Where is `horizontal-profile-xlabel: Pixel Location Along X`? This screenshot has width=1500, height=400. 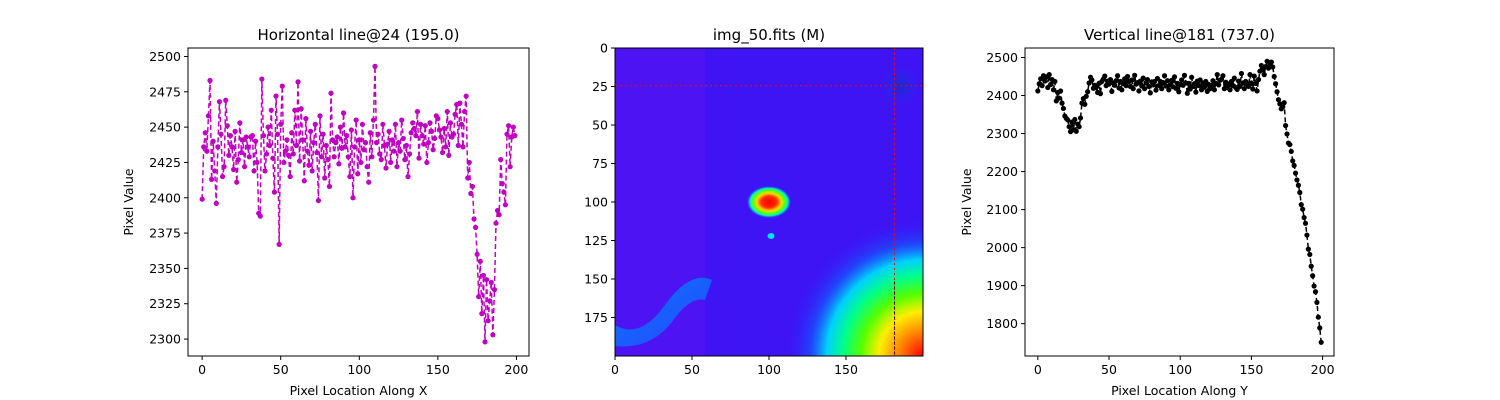 horizontal-profile-xlabel: Pixel Location Along X is located at coordinates (359, 390).